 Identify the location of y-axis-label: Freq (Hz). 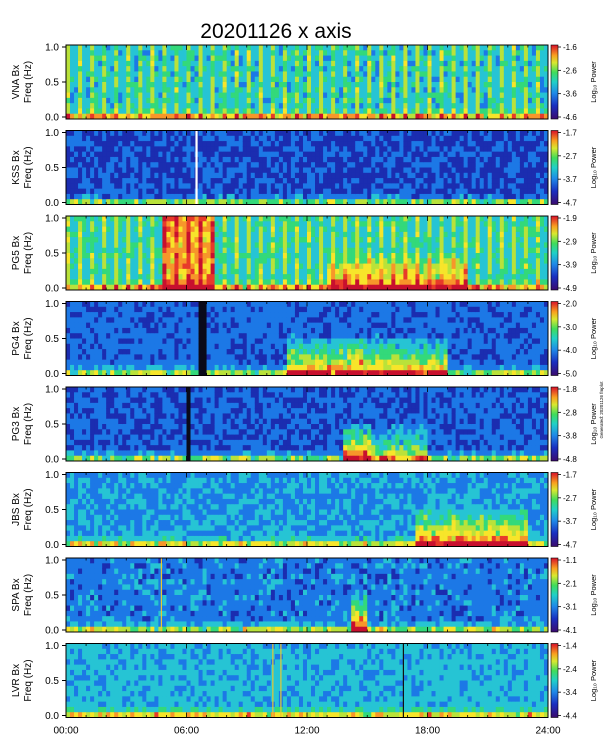
(28, 82).